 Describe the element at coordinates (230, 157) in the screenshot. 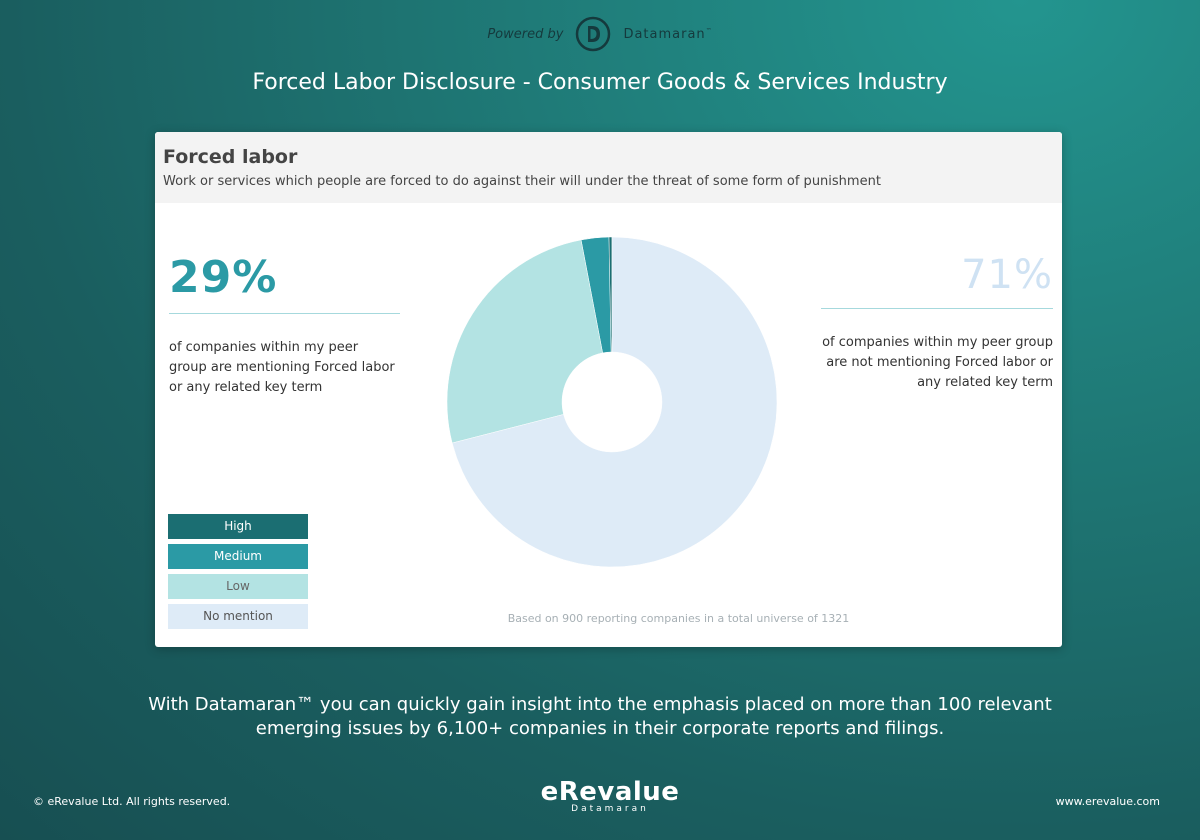

I see `card-title: Forced labor` at that location.